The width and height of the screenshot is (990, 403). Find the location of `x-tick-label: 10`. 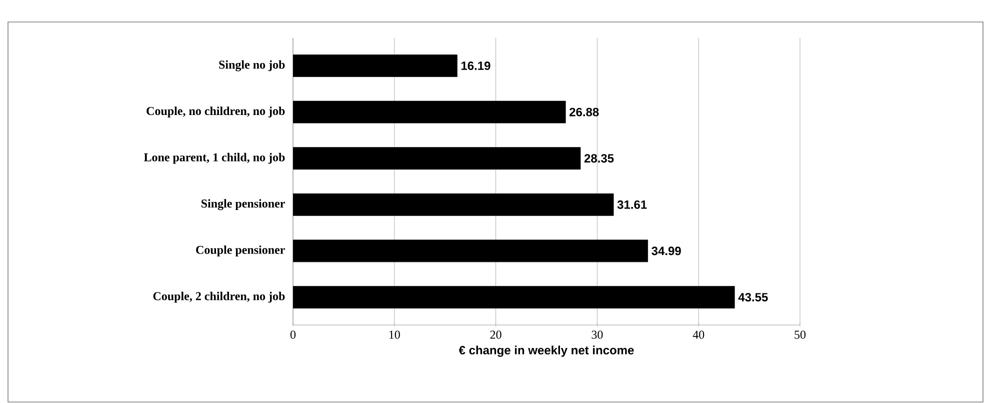

x-tick-label: 10 is located at coordinates (394, 334).